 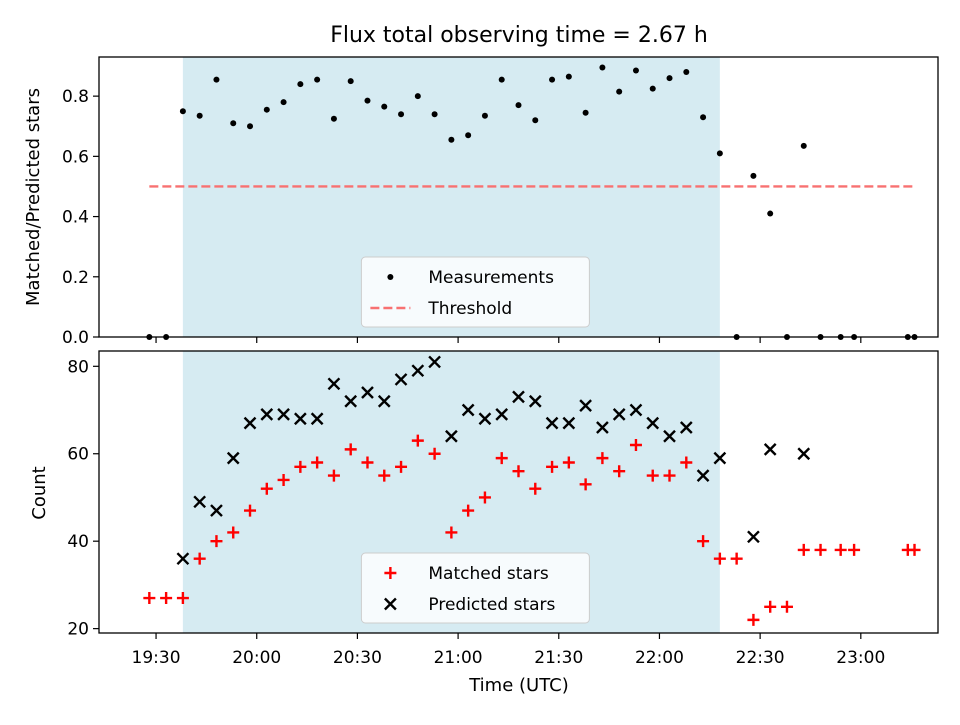 I want to click on bottom-x-tick-label: 20:30, so click(x=357, y=658).